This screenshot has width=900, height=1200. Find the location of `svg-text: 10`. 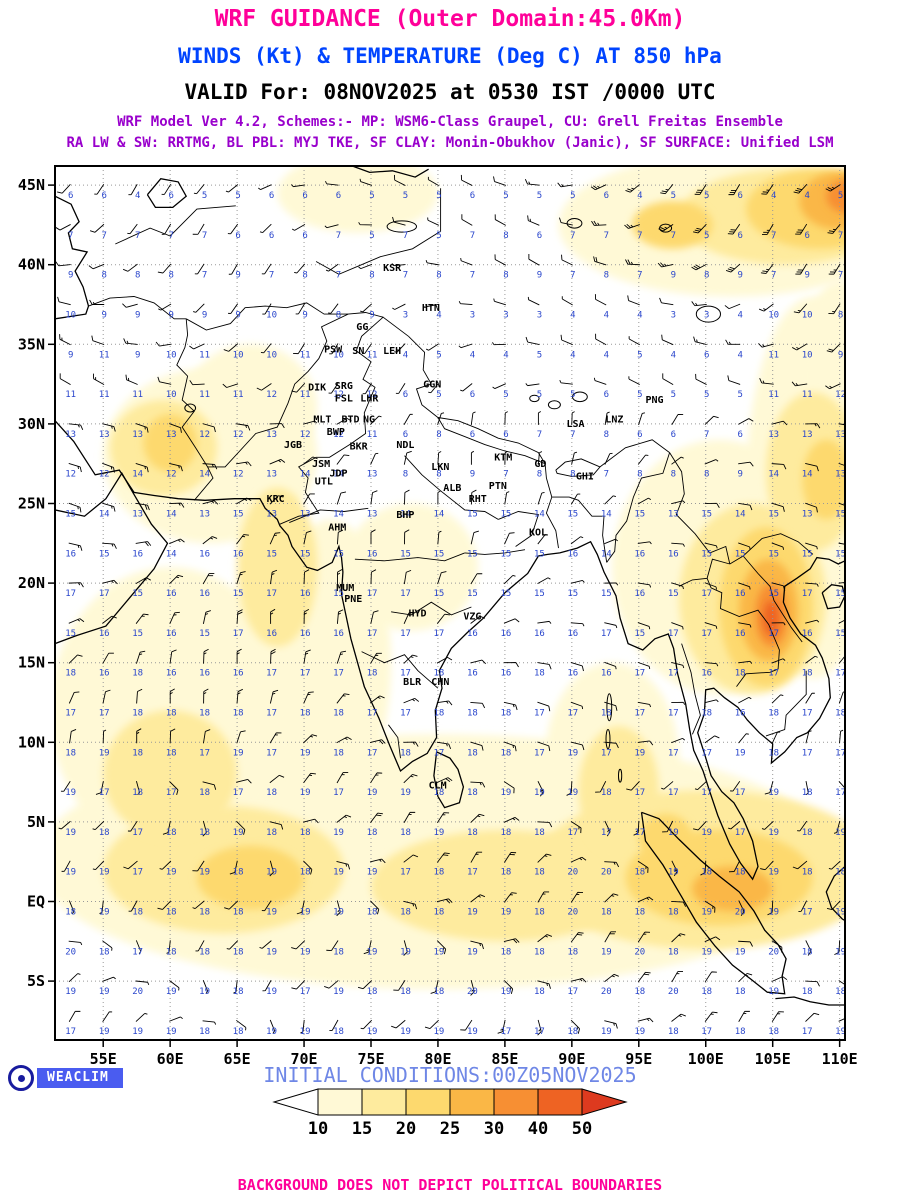

svg-text: 10 is located at coordinates (318, 1128).